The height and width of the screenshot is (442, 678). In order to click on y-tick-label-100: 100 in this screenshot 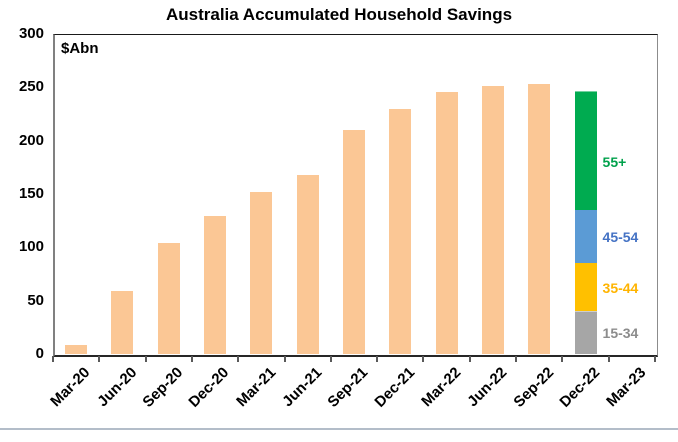, I will do `click(31, 247)`.